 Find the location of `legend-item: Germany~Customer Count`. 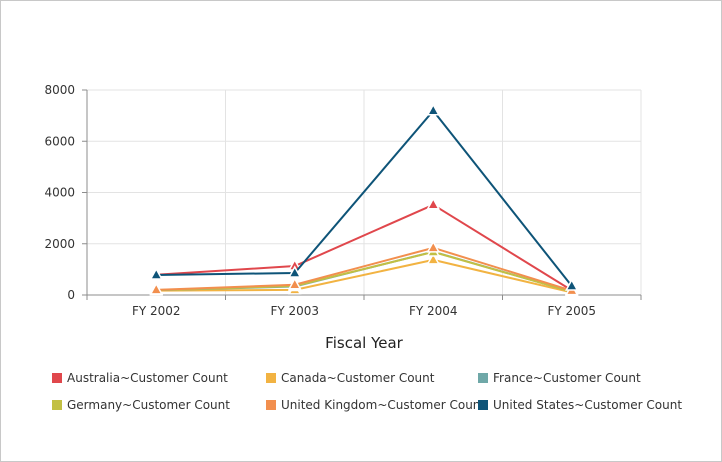

legend-item: Germany~Customer Count is located at coordinates (141, 405).